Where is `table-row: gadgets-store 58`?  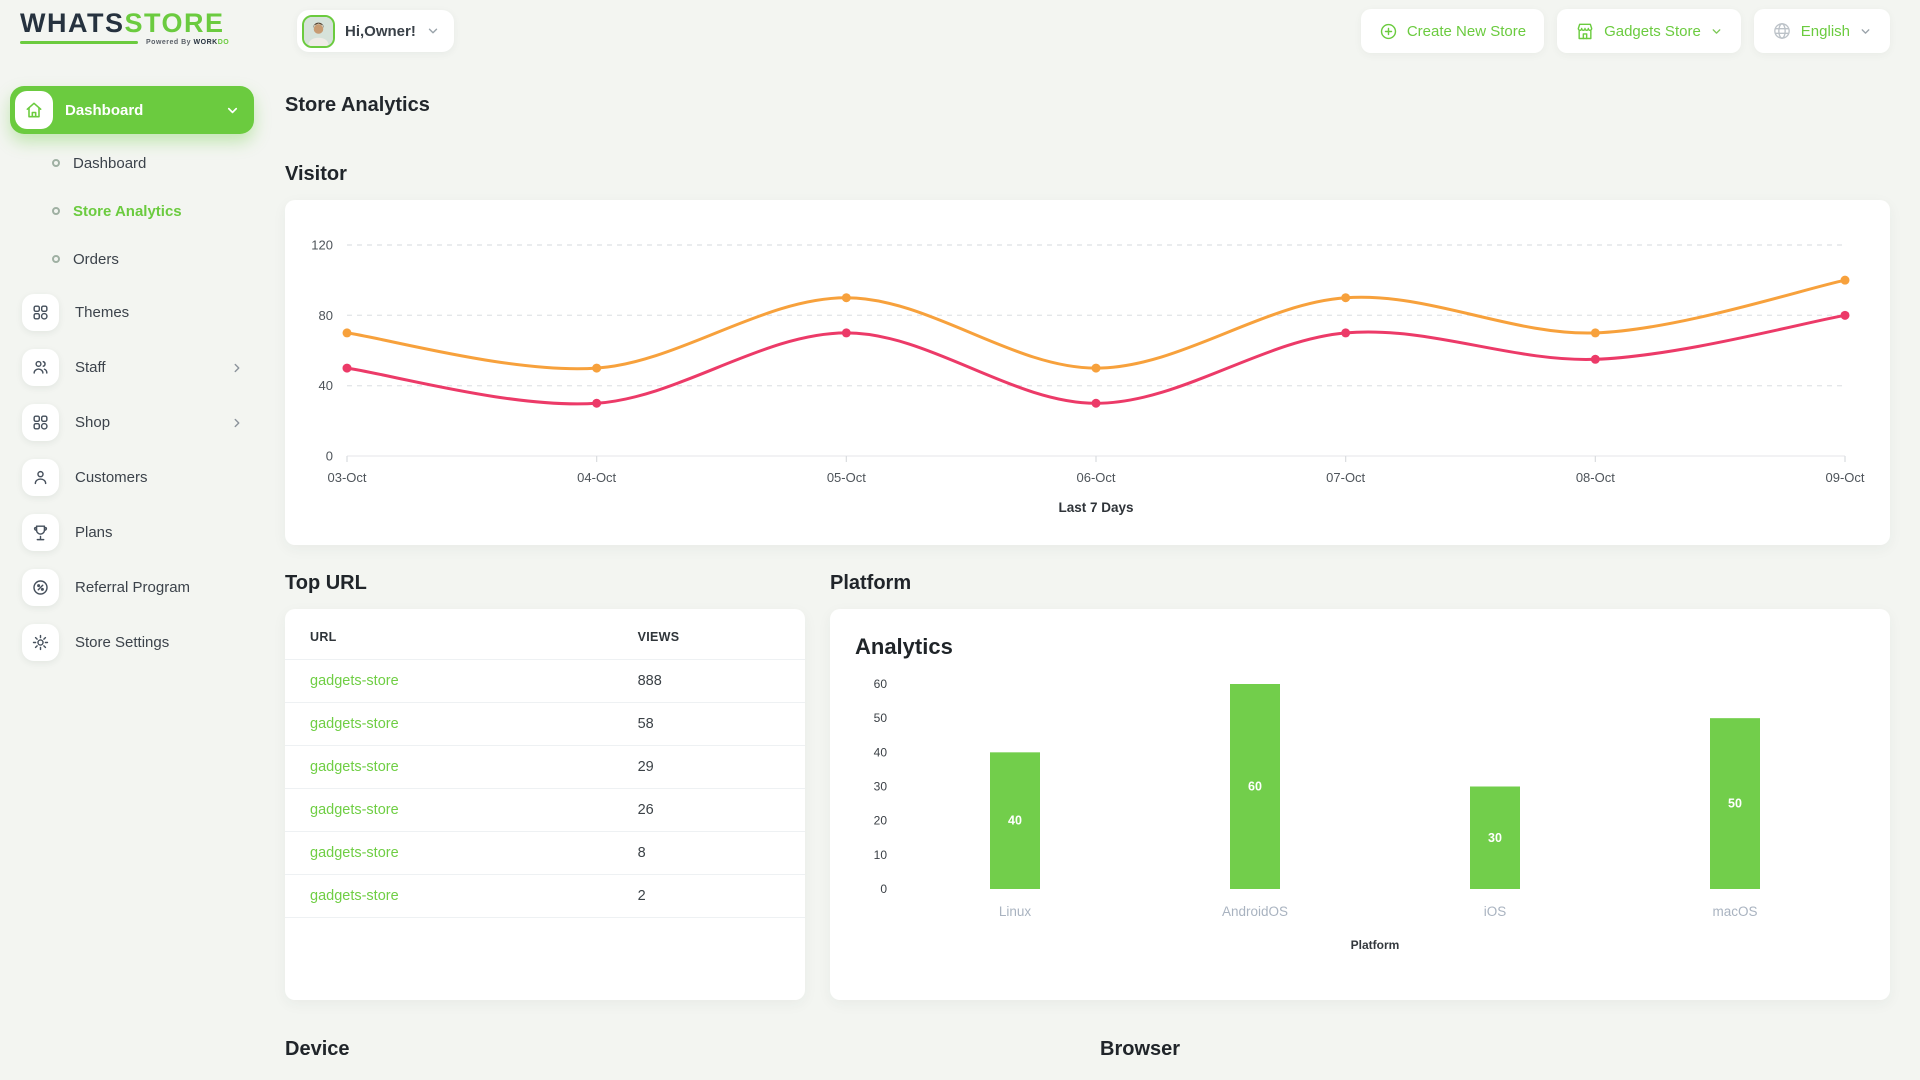
table-row: gadgets-store 58 is located at coordinates (545, 724).